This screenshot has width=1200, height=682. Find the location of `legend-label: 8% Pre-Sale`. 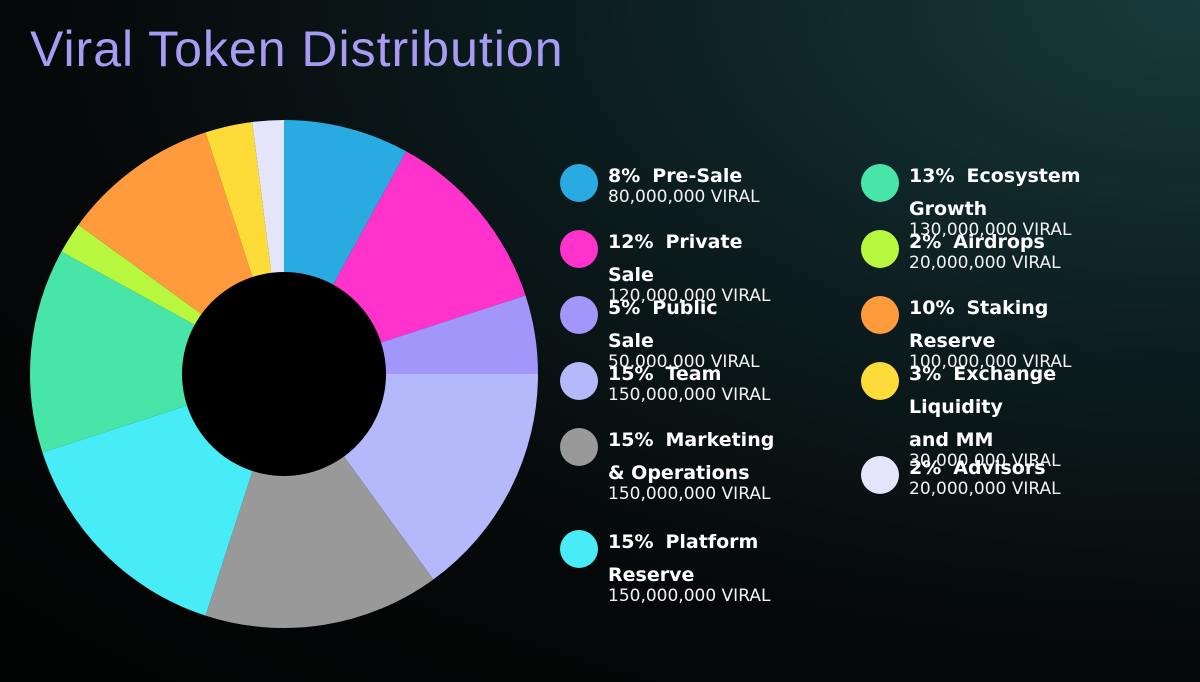

legend-label: 8% Pre-Sale is located at coordinates (684, 176).